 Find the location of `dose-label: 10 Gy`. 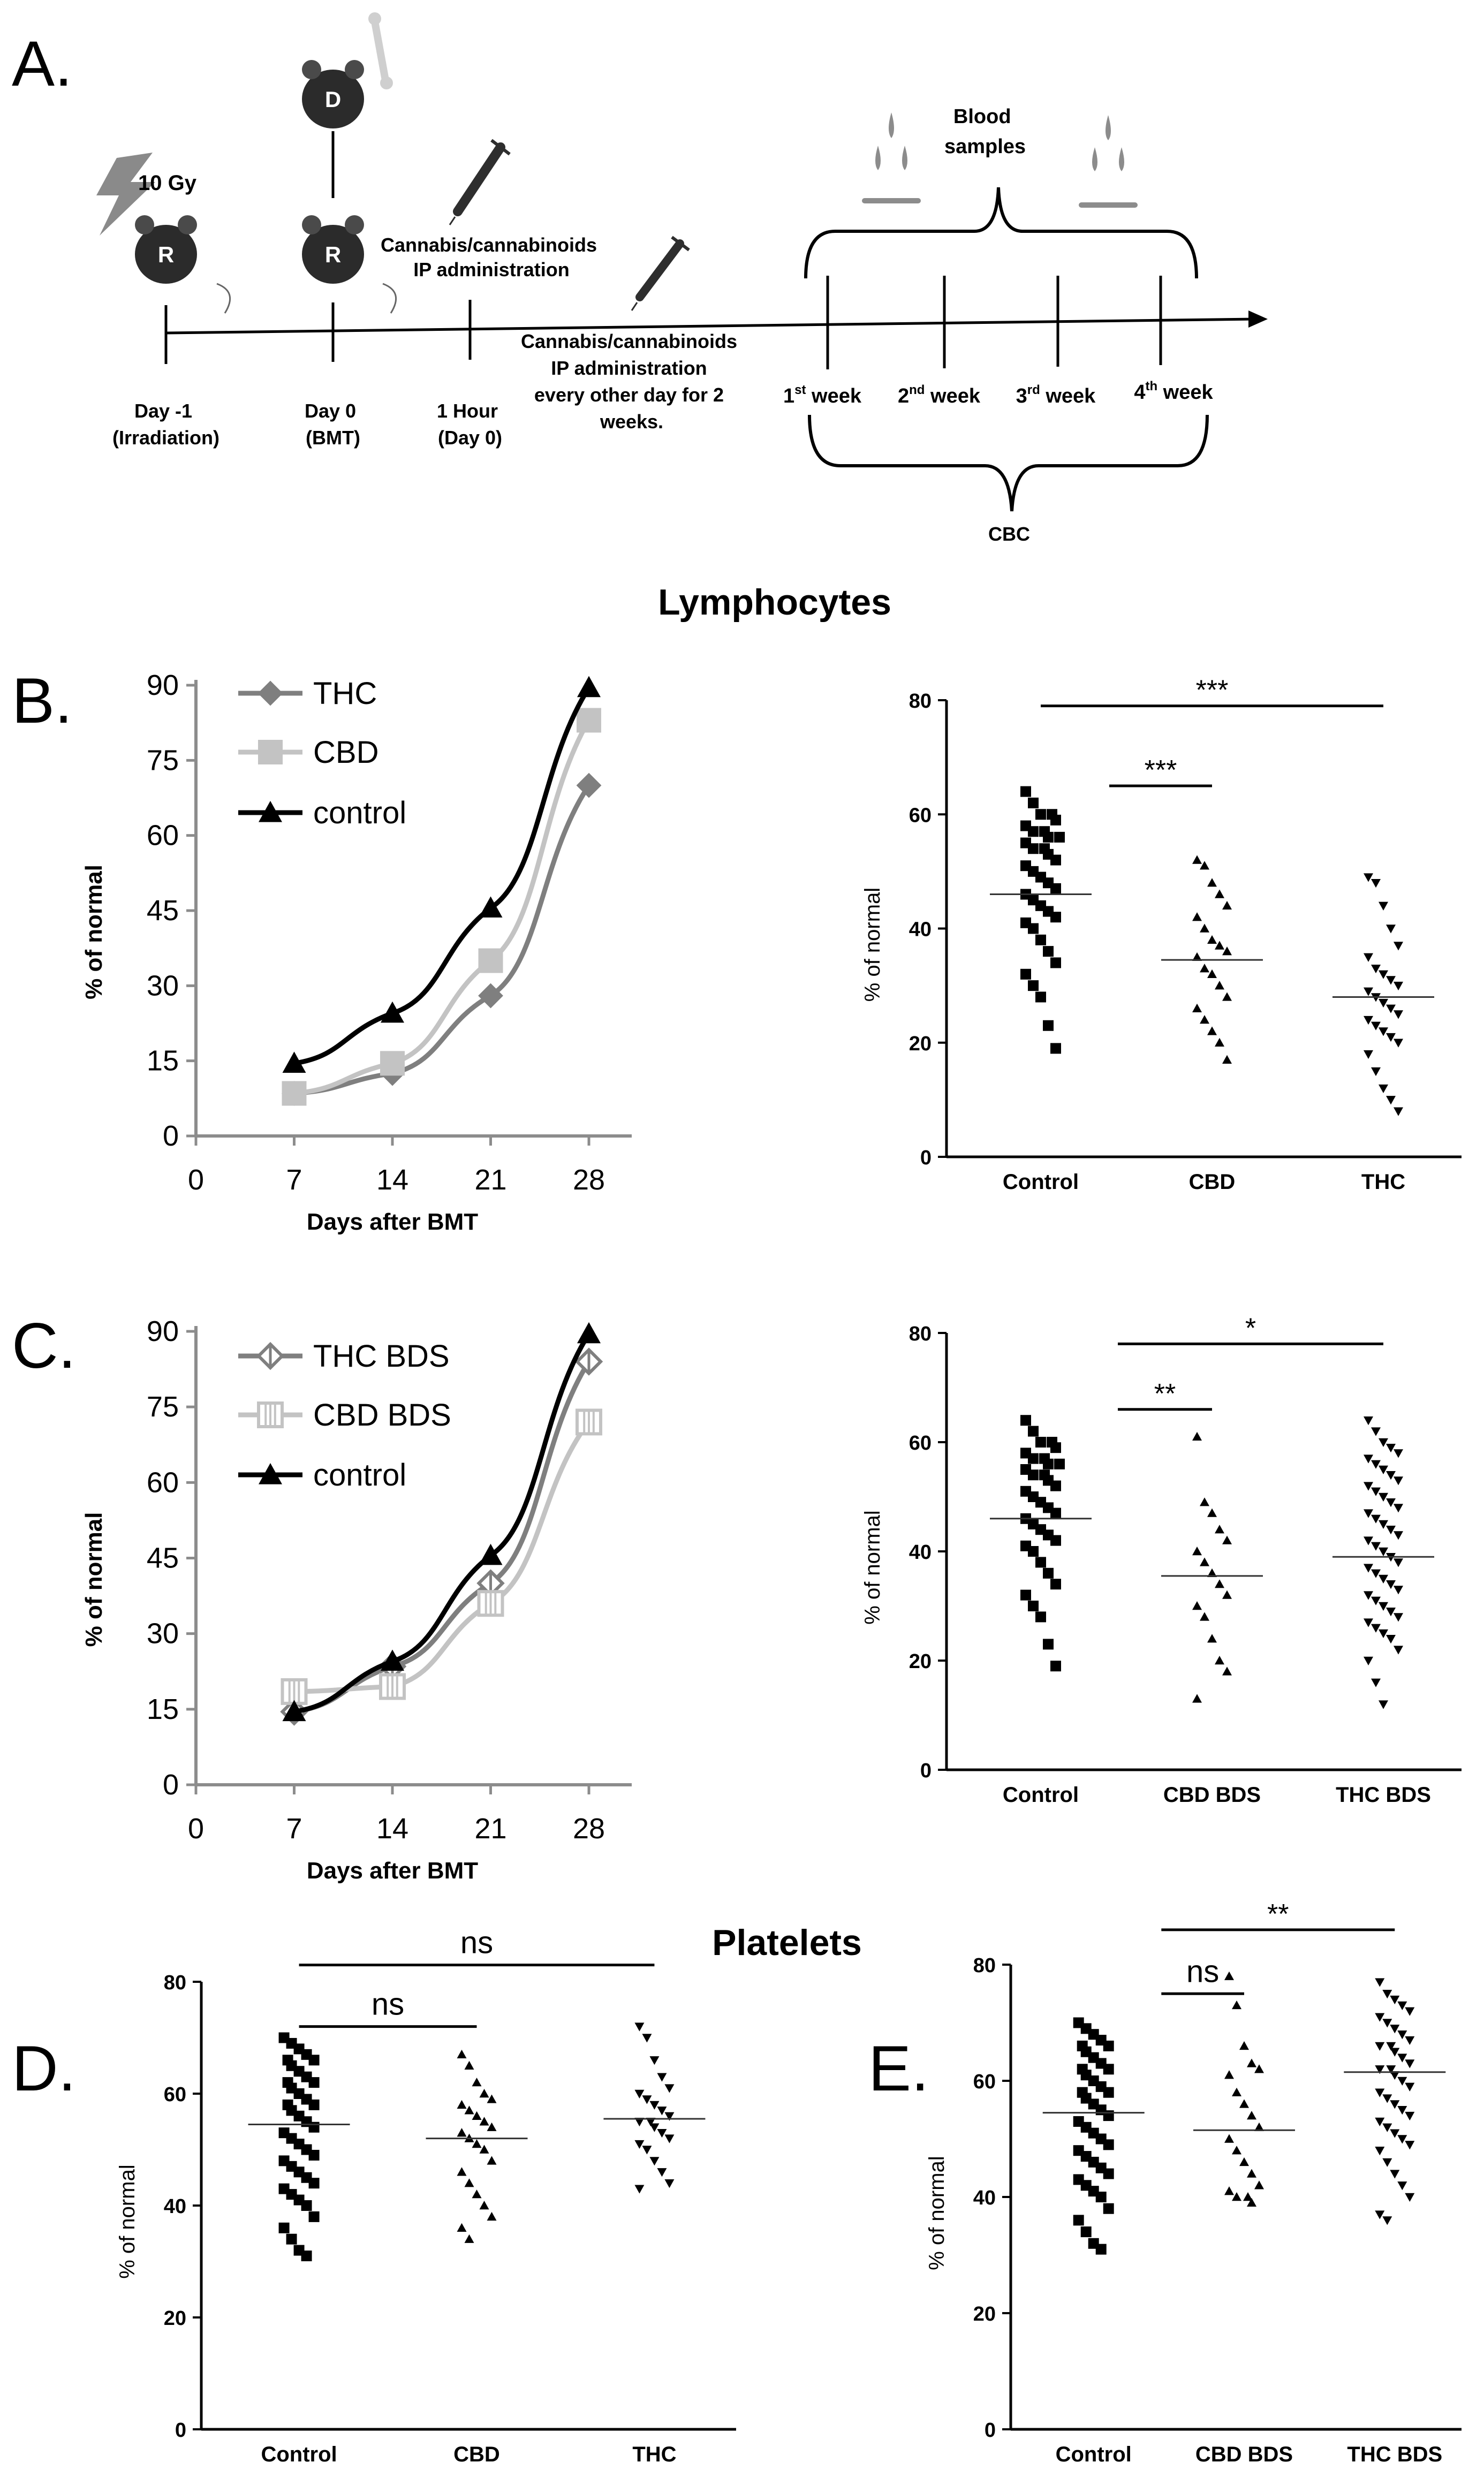

dose-label: 10 Gy is located at coordinates (167, 183).